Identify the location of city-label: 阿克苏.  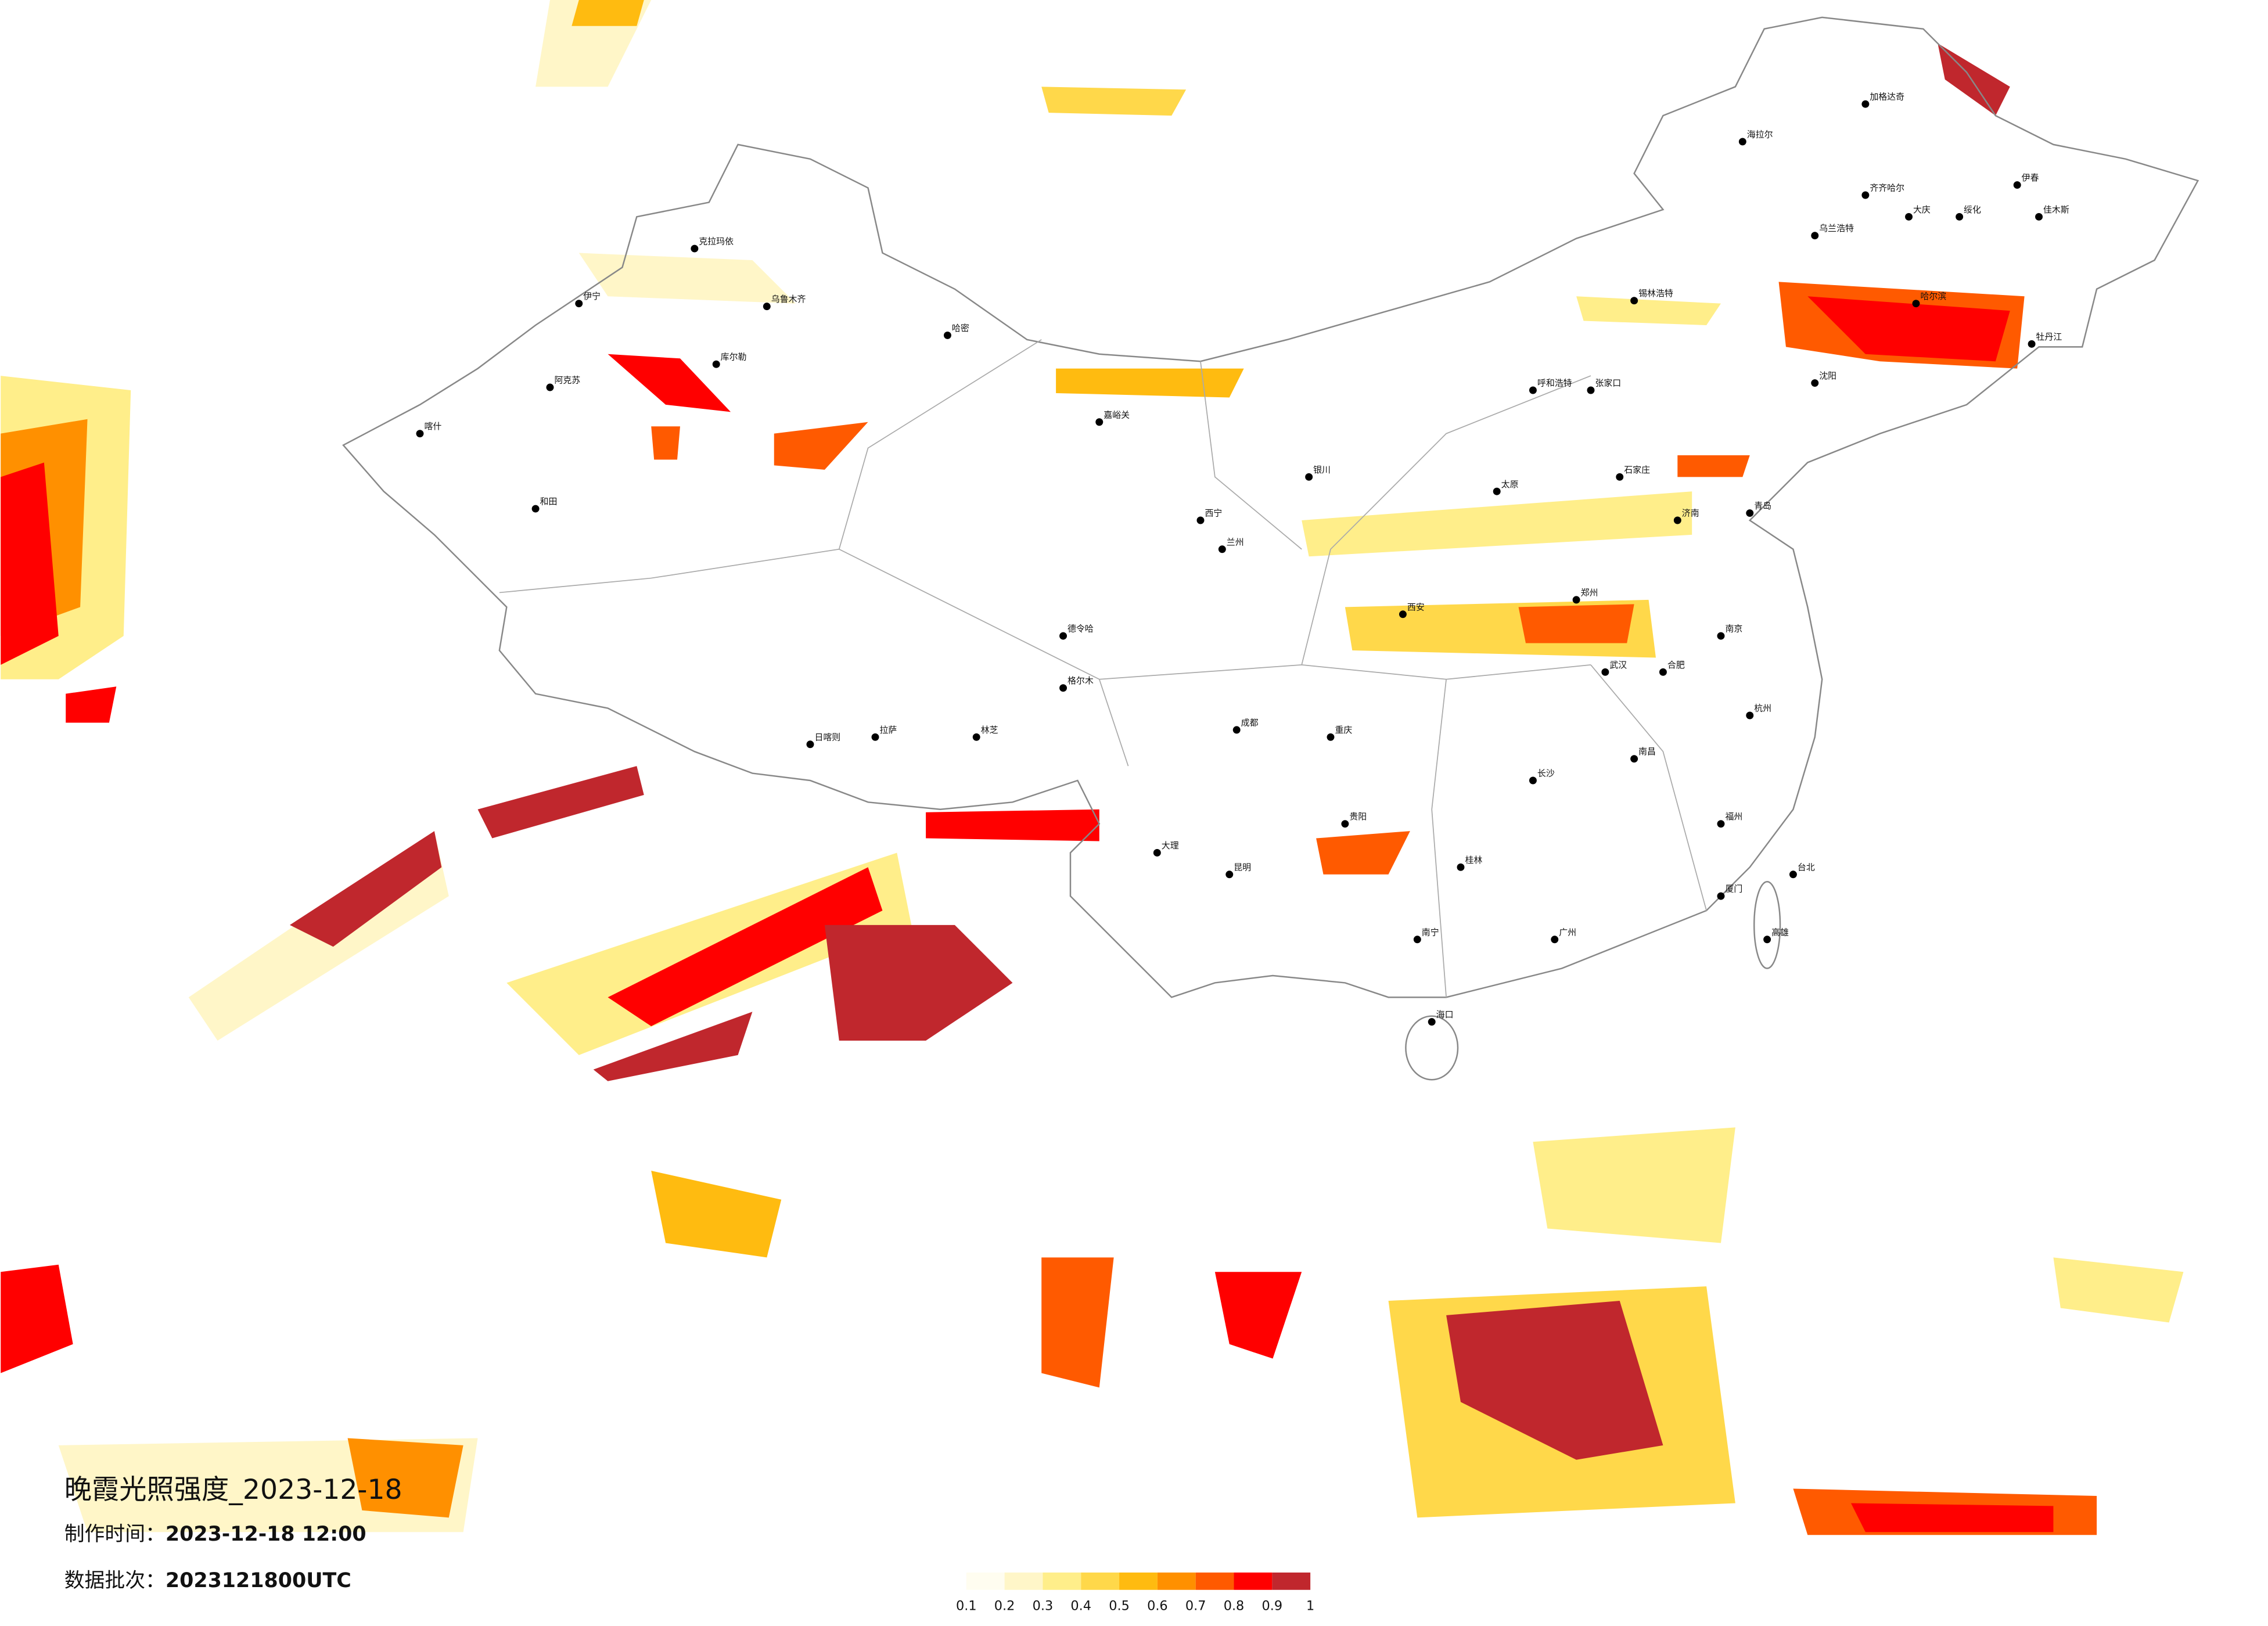
(567, 380).